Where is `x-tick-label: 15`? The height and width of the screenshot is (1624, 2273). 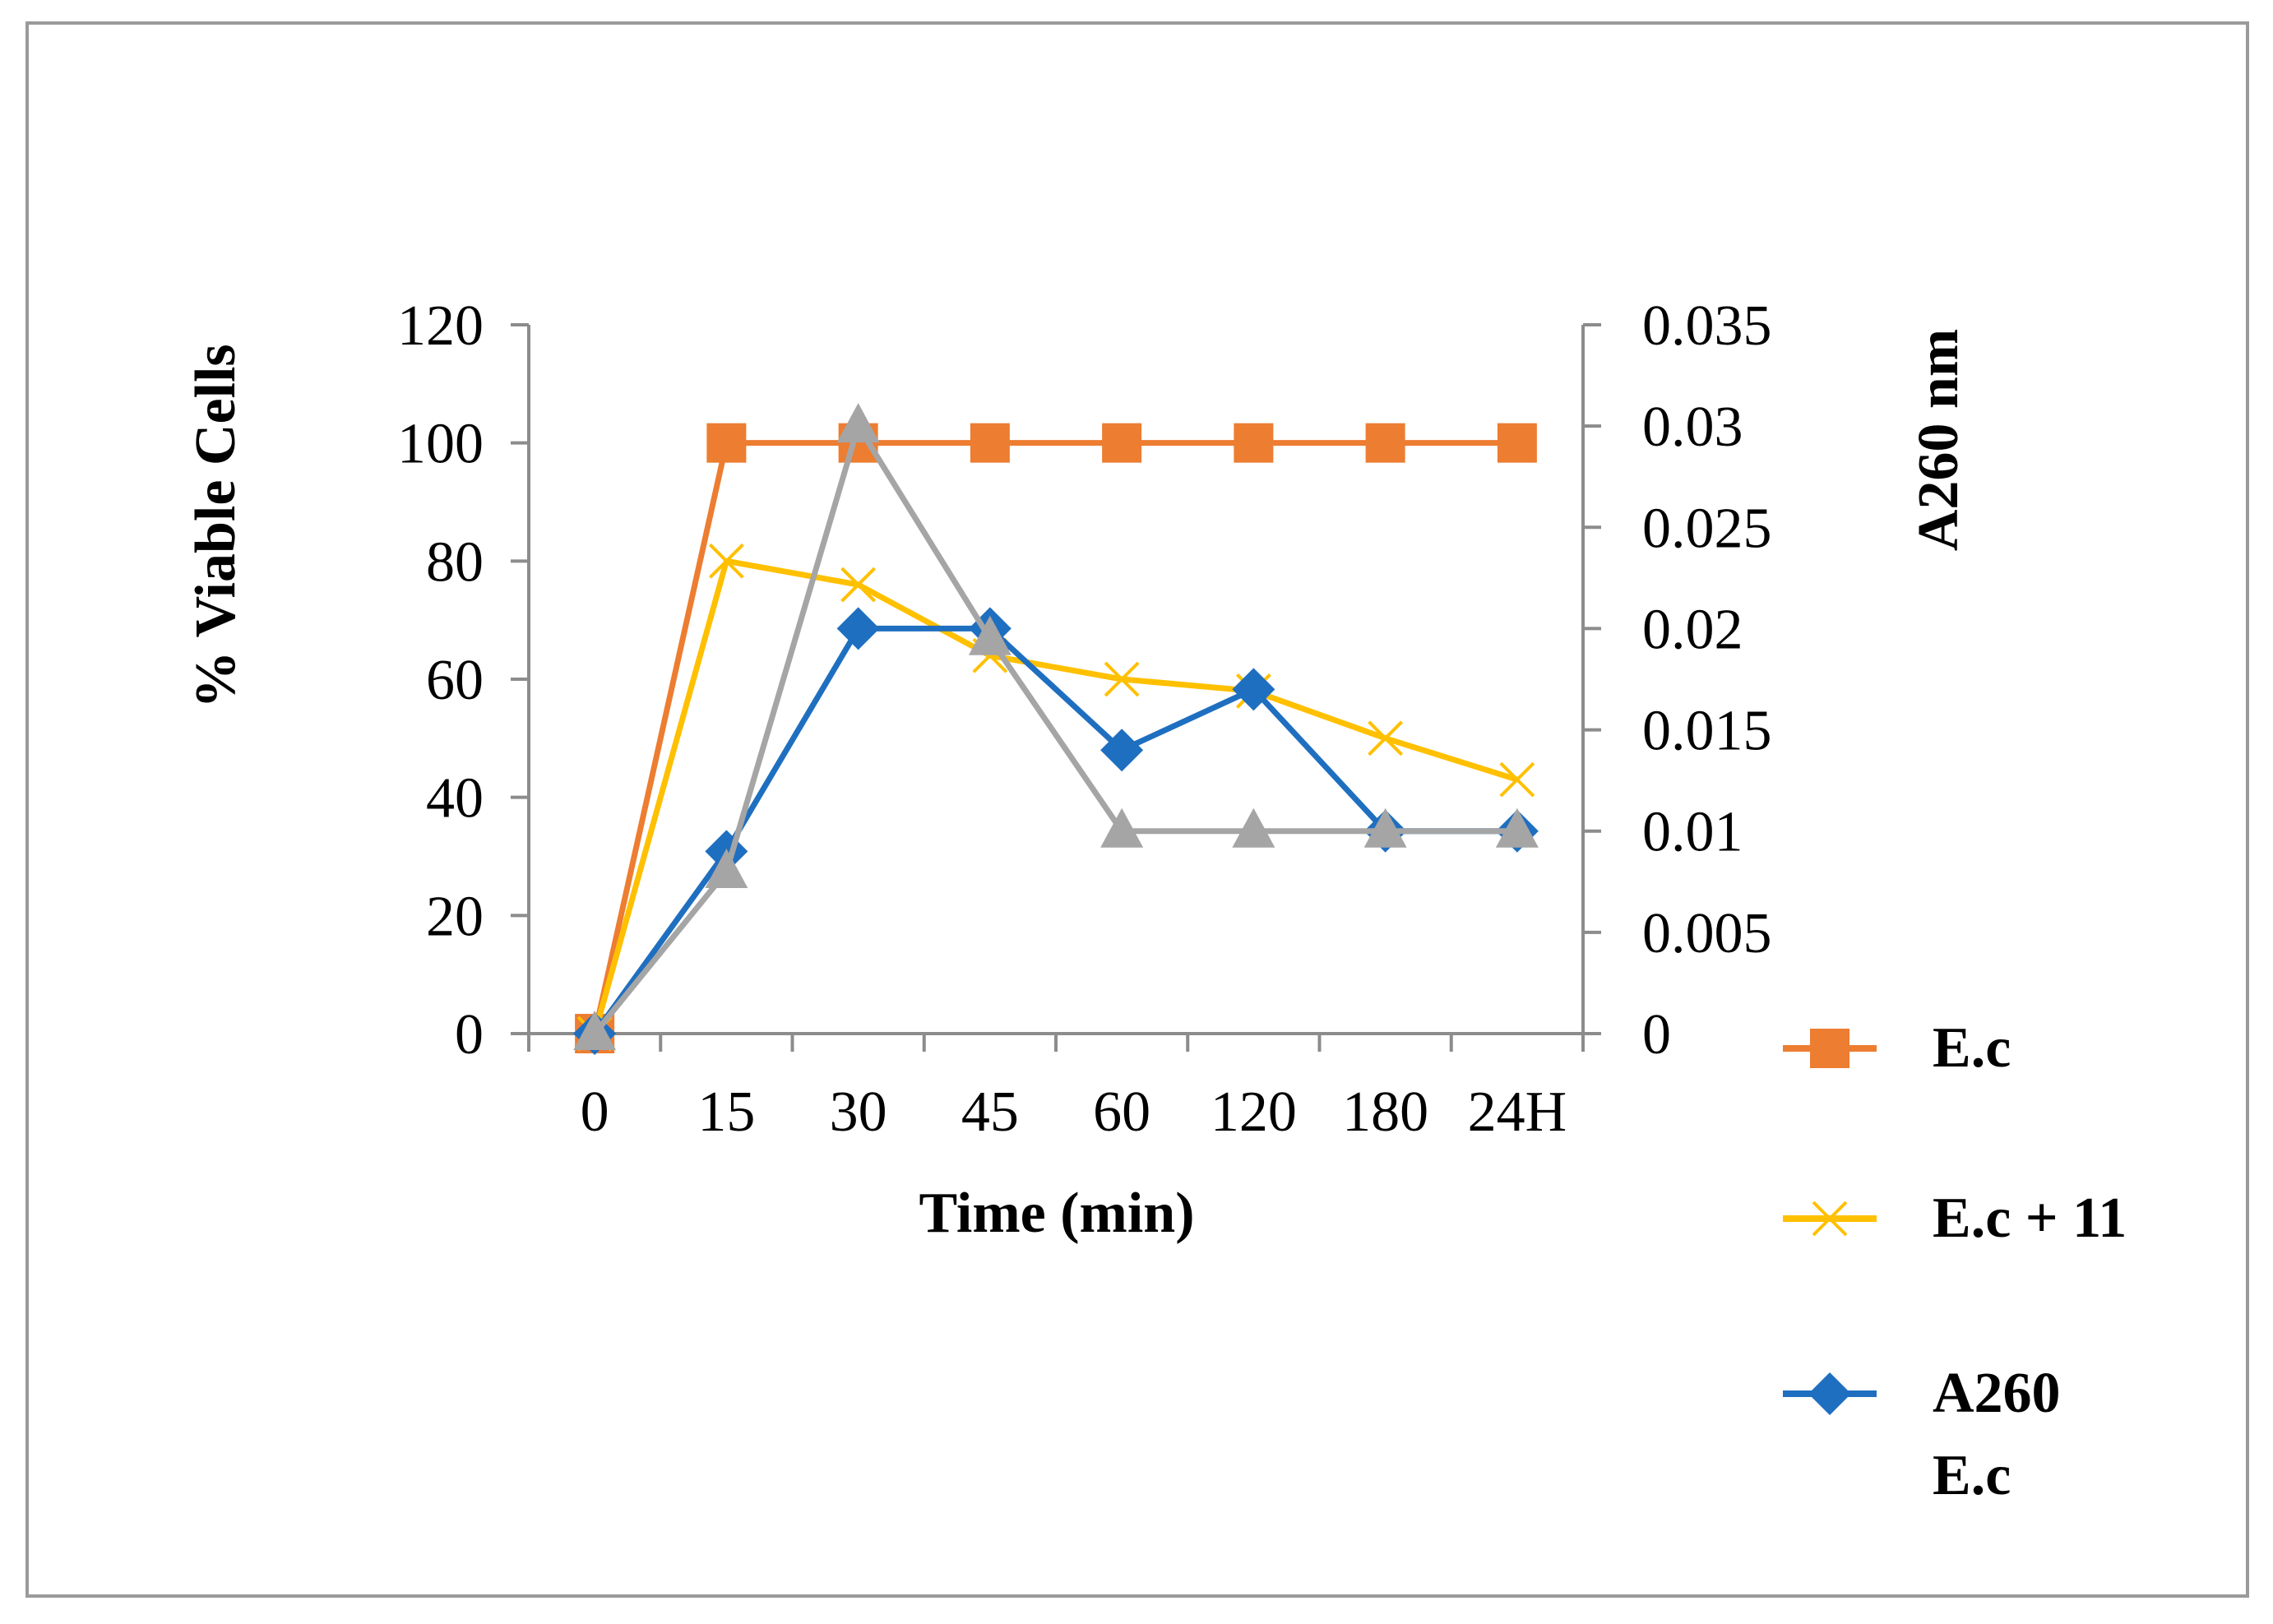
x-tick-label: 15 is located at coordinates (726, 1112).